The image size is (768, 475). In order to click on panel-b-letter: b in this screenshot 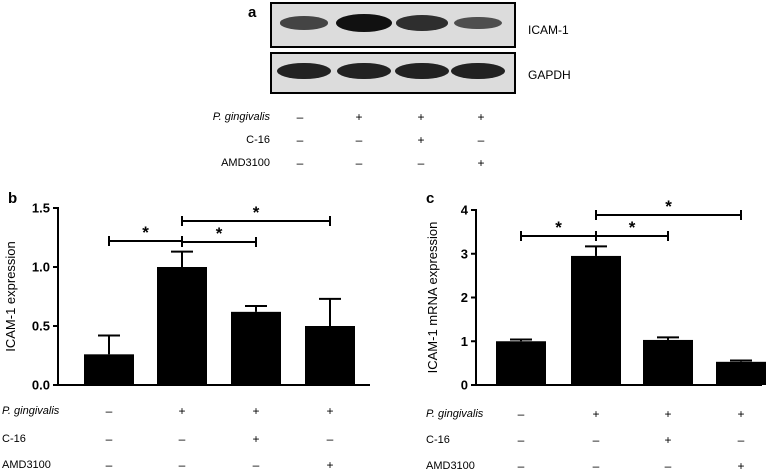, I will do `click(12, 198)`.